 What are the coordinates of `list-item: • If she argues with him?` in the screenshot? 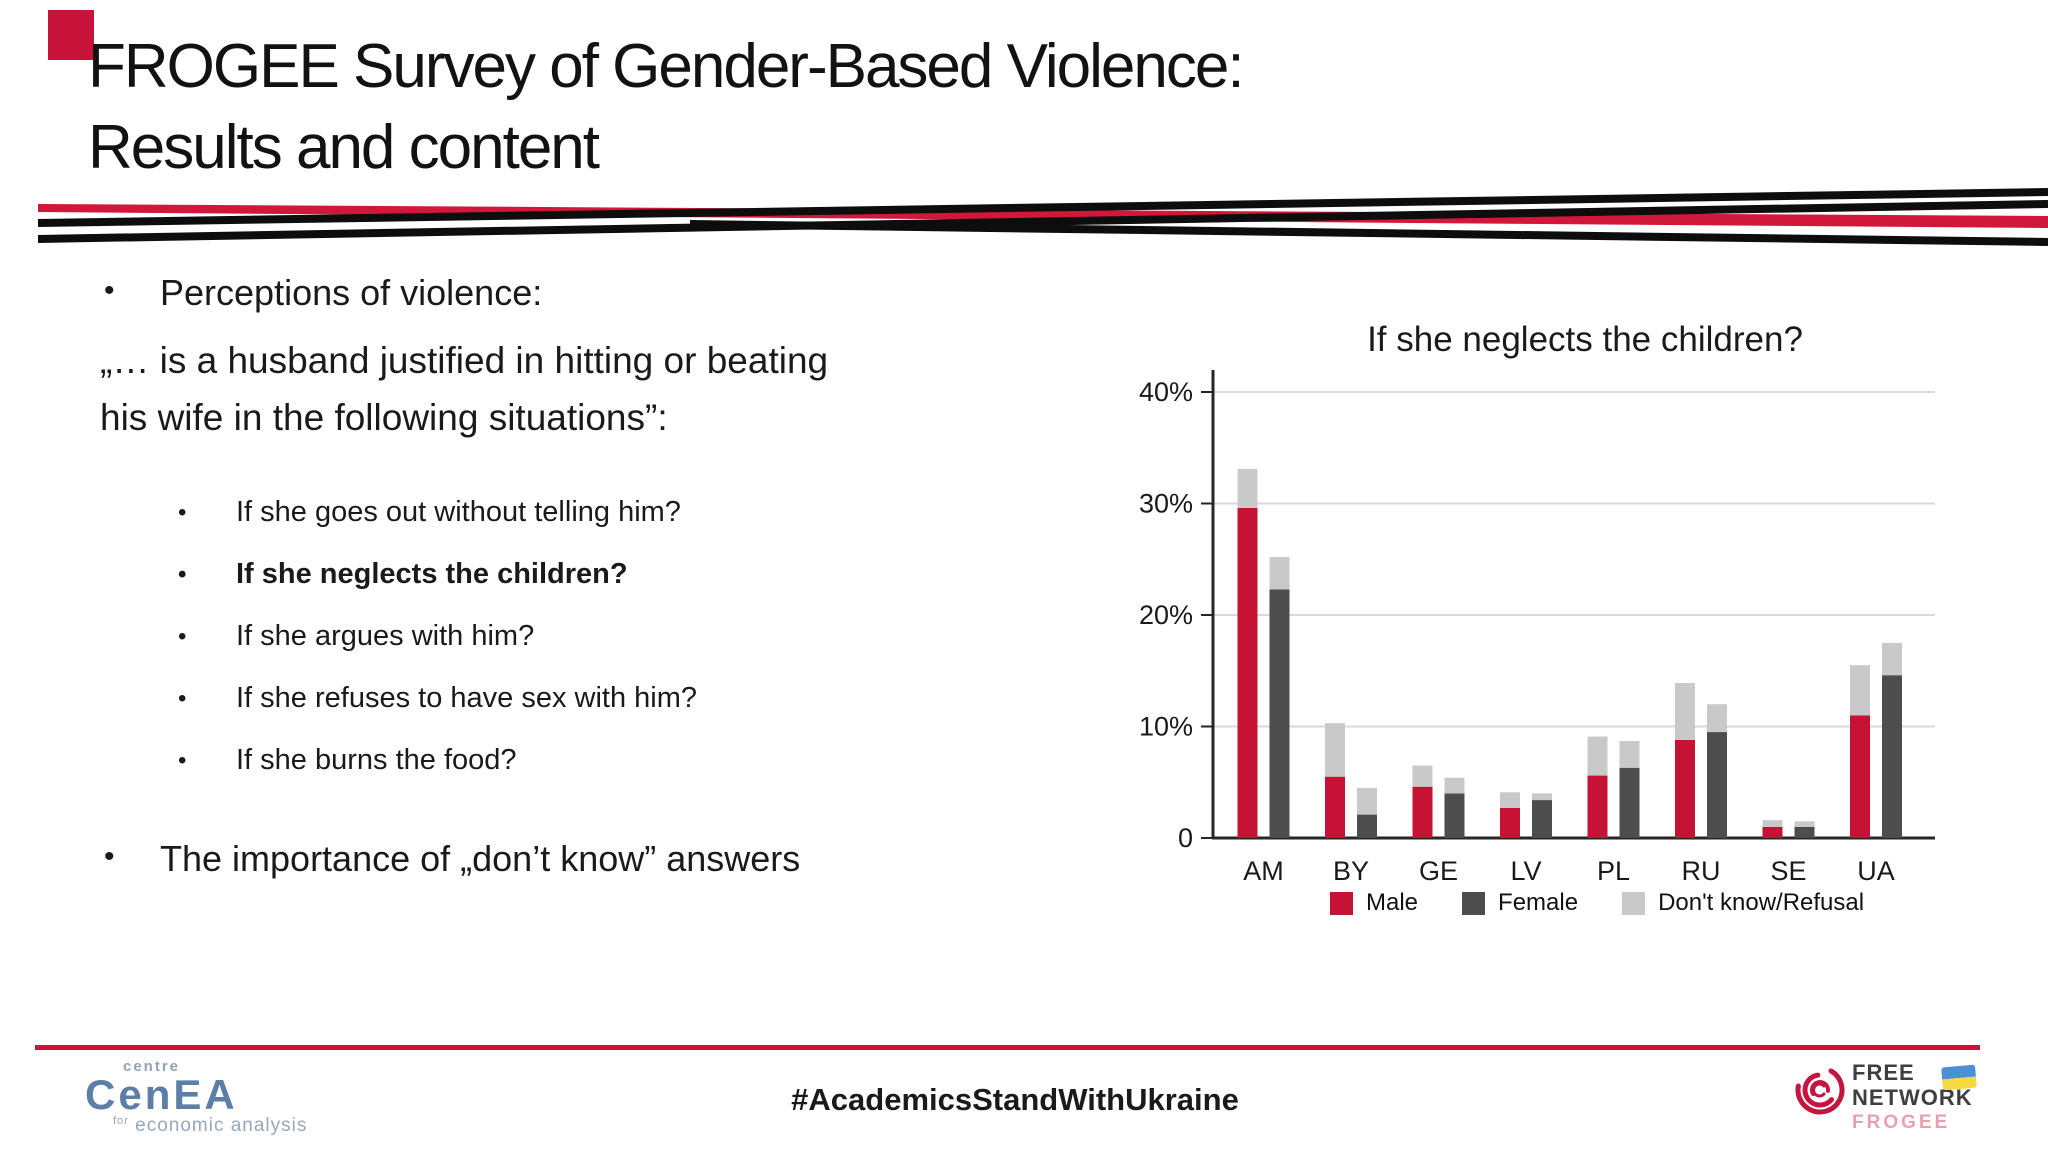 It's located at (437, 651).